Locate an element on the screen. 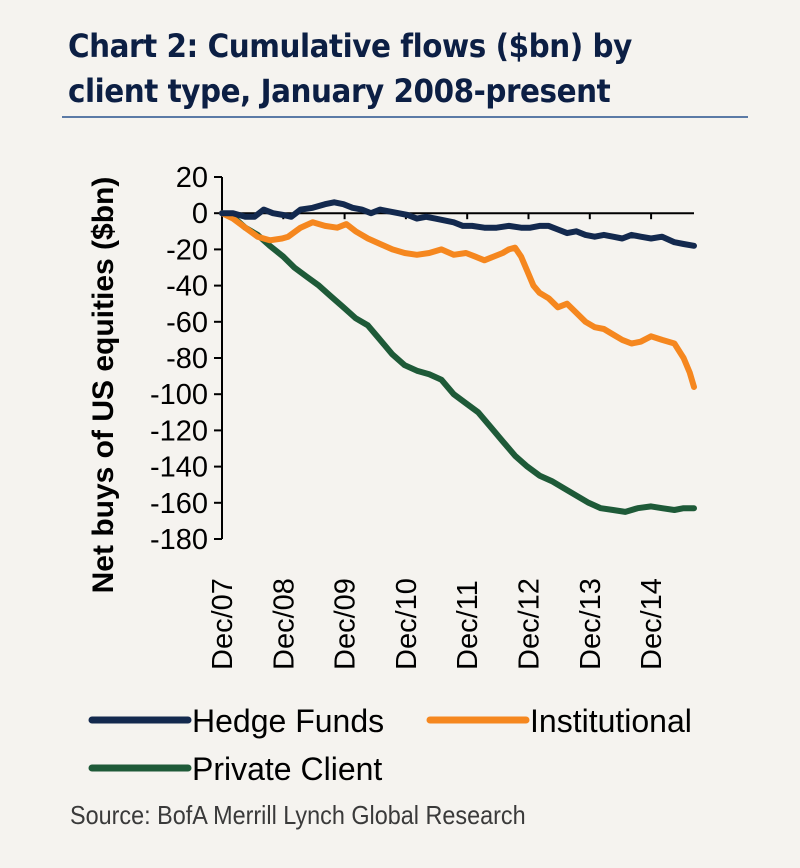 This screenshot has height=868, width=800. y-axis: 20 0 -20 -40 -60 -80 -100 -120 -140 -160 -180 is located at coordinates (186, 359).